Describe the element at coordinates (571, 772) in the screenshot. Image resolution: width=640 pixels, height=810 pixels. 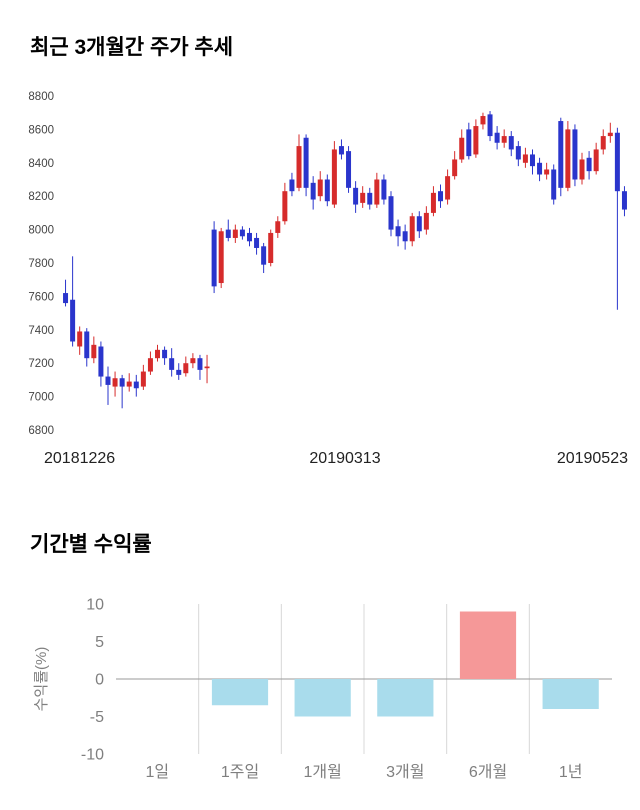
I see `svg-text: 1년` at that location.